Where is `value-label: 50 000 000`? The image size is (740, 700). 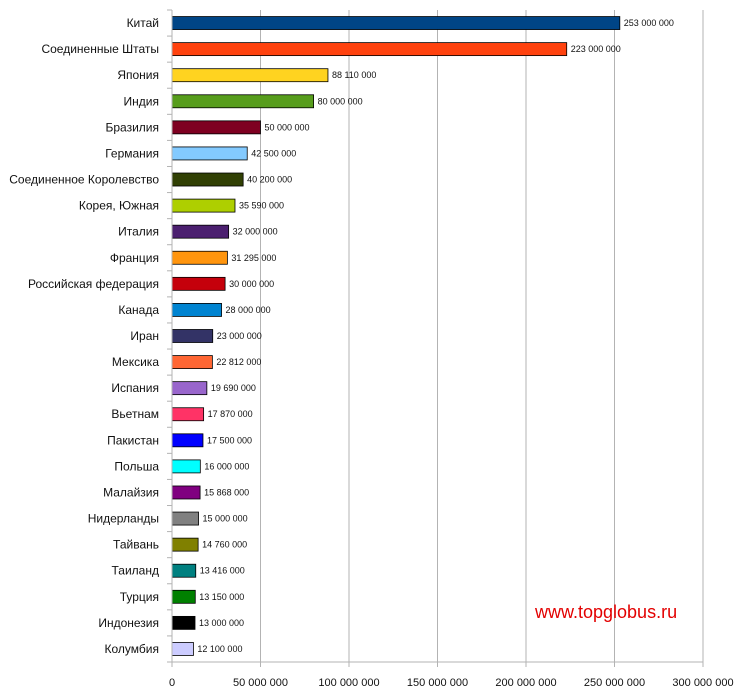 value-label: 50 000 000 is located at coordinates (287, 127).